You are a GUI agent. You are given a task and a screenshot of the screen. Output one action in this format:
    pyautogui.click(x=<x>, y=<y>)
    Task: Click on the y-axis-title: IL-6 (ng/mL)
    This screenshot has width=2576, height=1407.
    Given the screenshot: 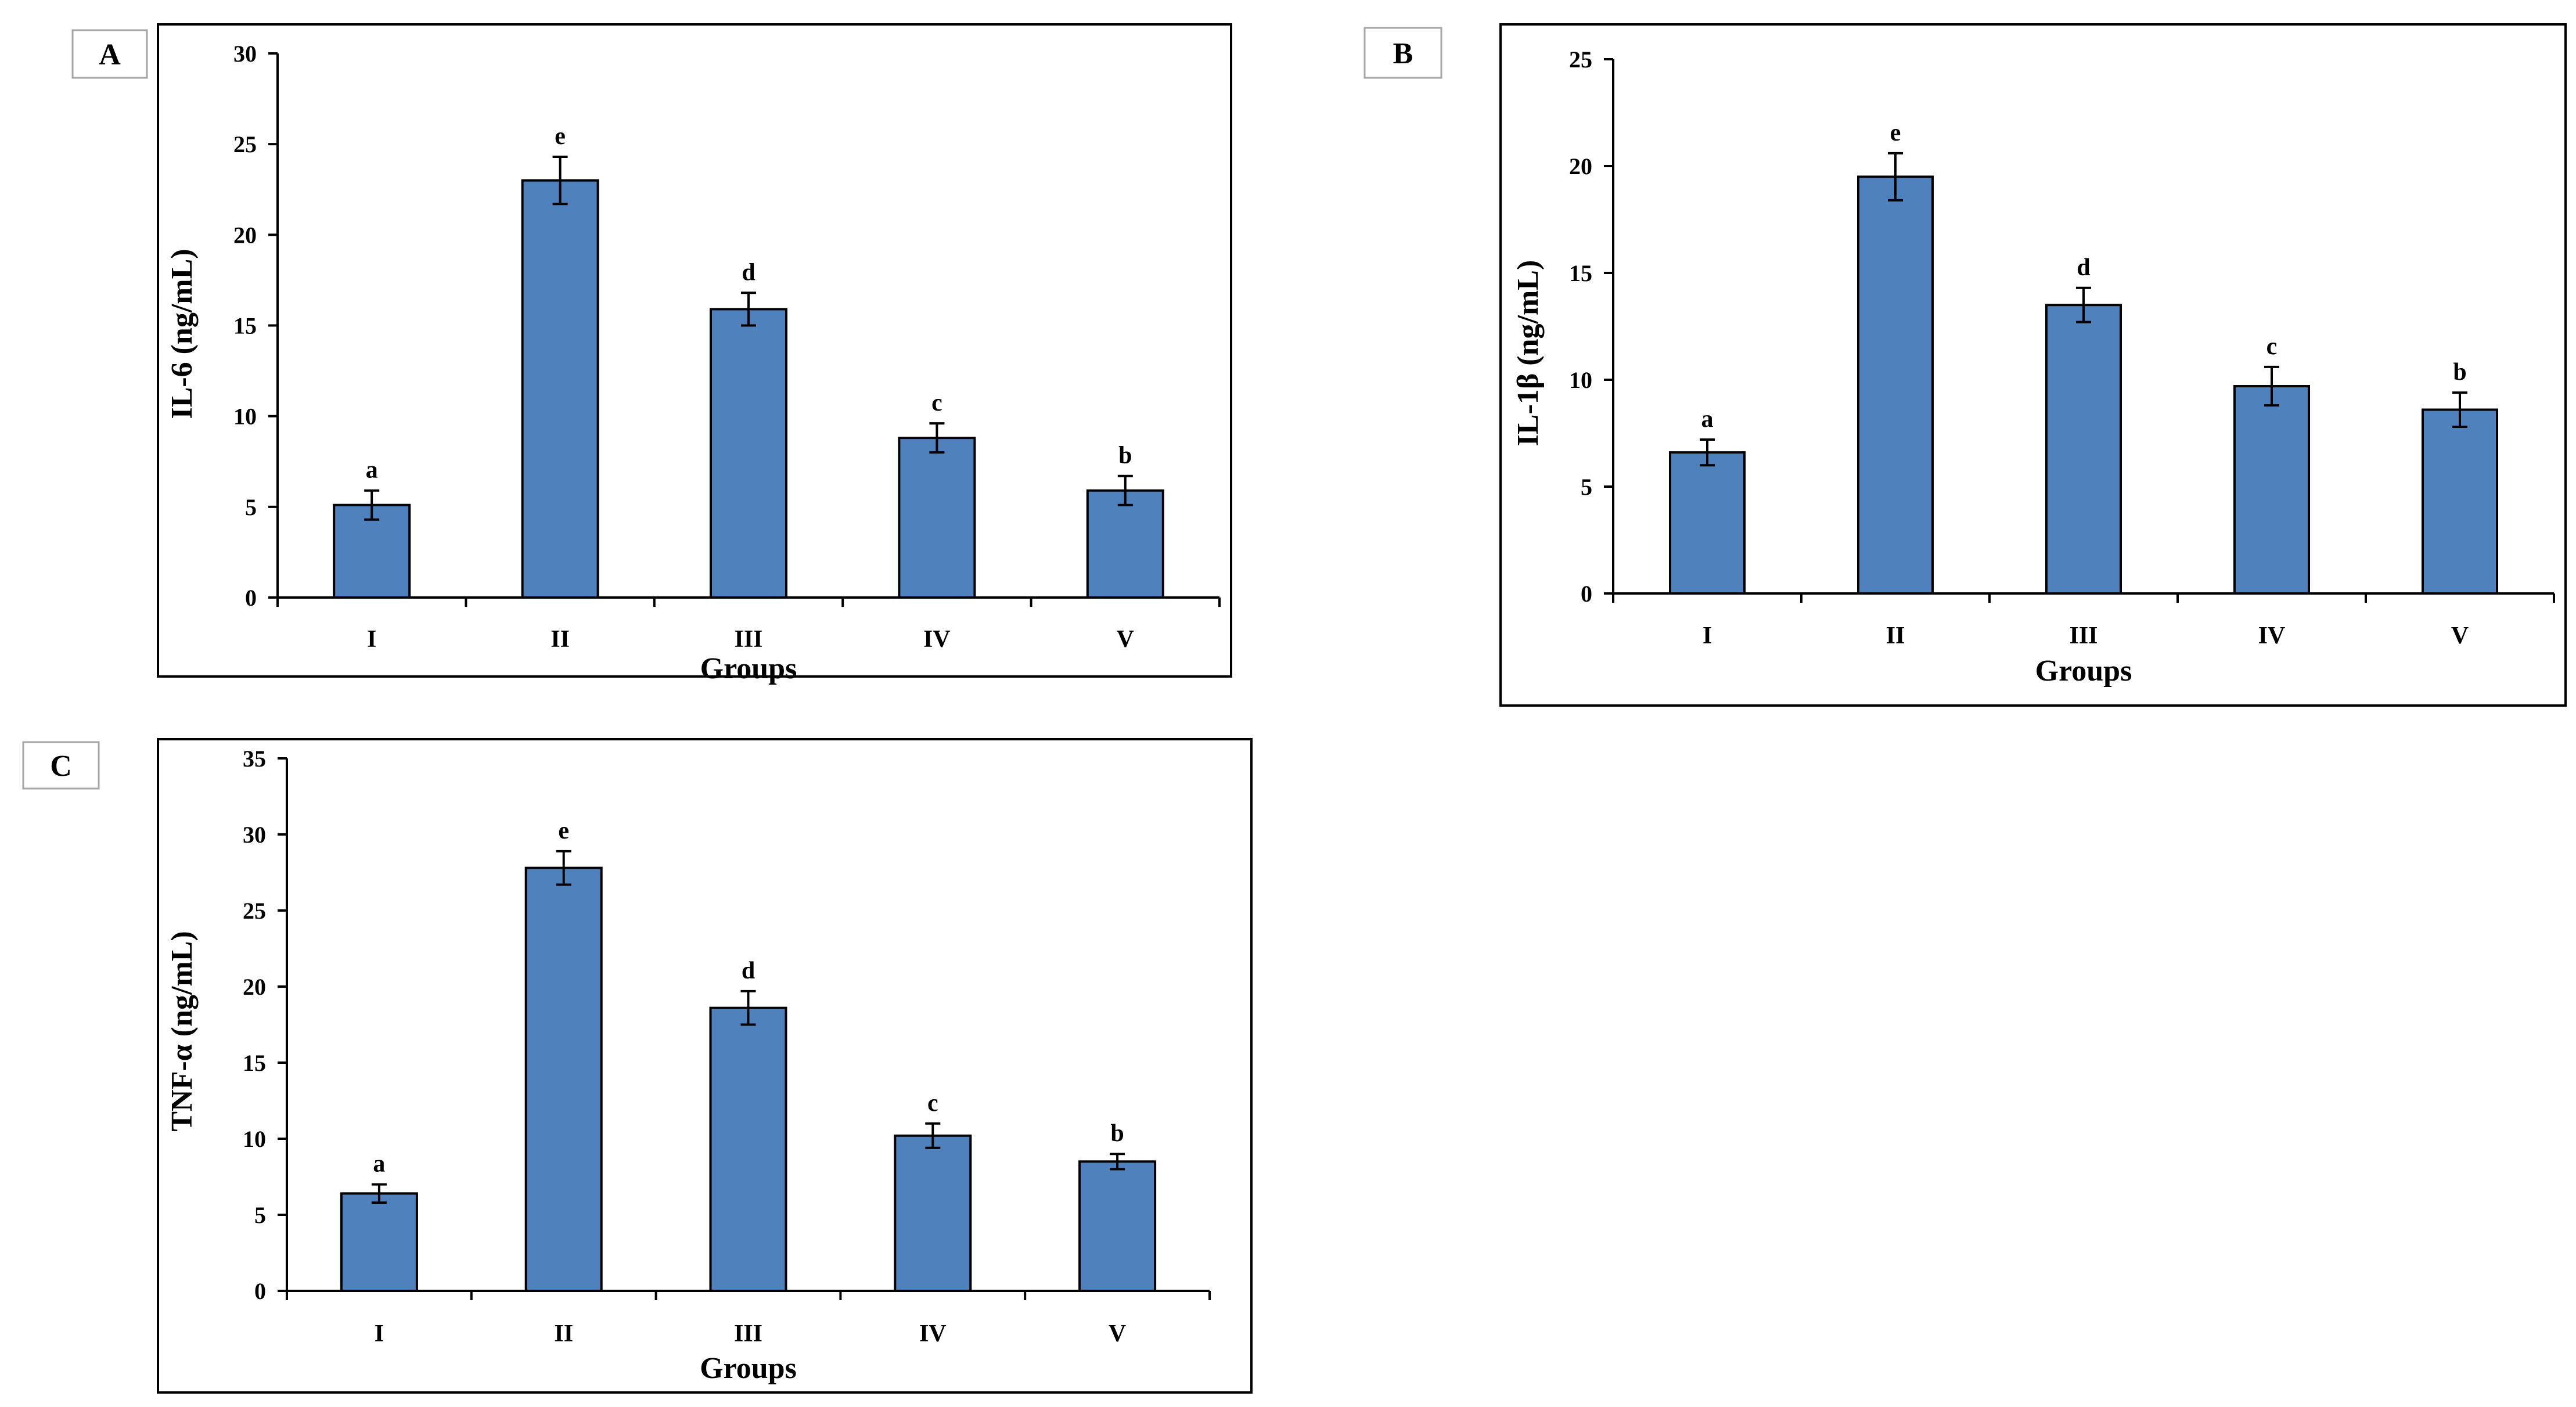 What is the action you would take?
    pyautogui.click(x=182, y=334)
    